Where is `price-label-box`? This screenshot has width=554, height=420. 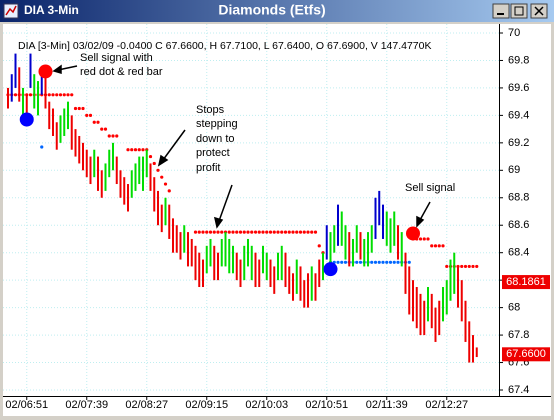 price-label-box is located at coordinates (526, 282).